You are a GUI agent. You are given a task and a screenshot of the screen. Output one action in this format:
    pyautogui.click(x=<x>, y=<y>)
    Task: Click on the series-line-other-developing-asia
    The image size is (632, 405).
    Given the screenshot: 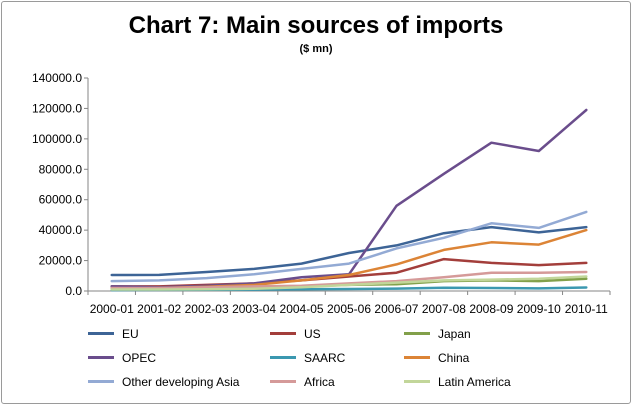 What is the action you would take?
    pyautogui.click(x=349, y=246)
    